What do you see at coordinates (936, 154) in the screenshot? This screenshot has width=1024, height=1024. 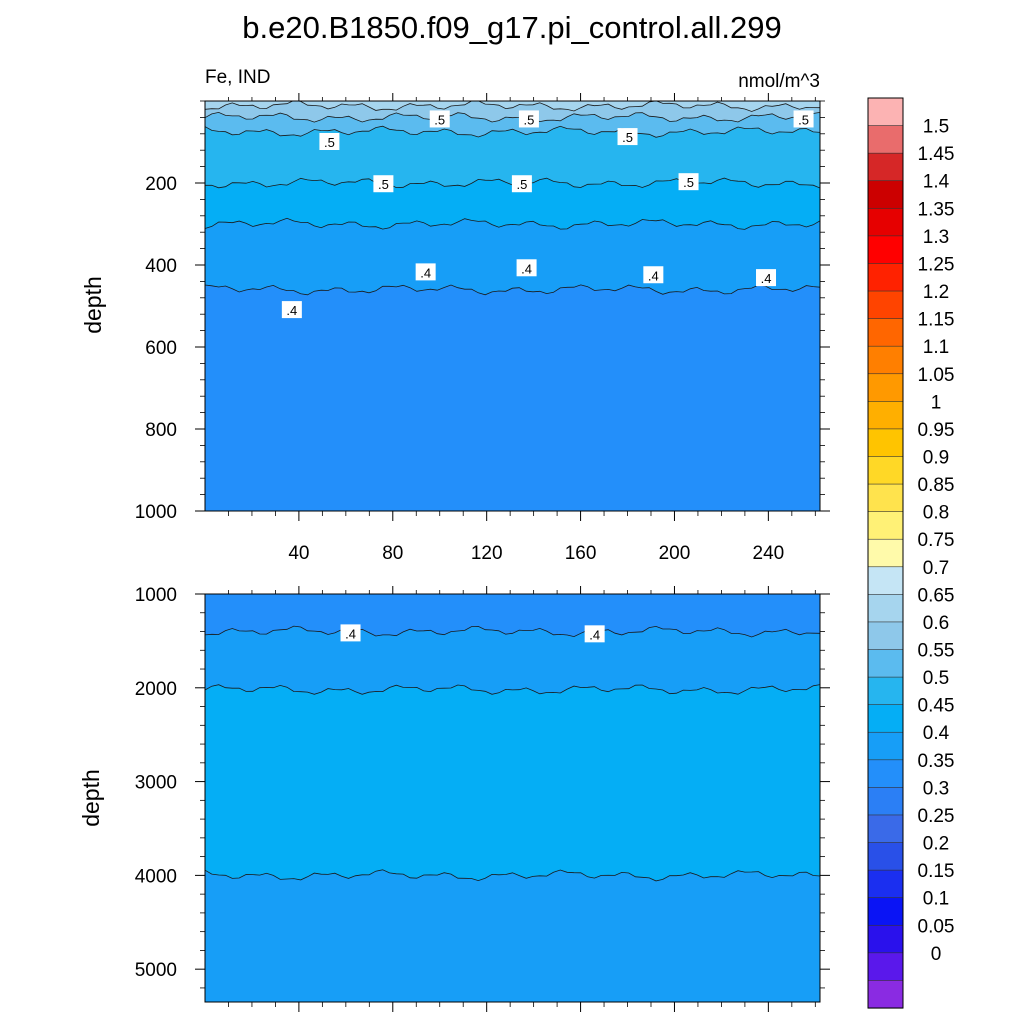 I see `colorbar-label: 1.45` at bounding box center [936, 154].